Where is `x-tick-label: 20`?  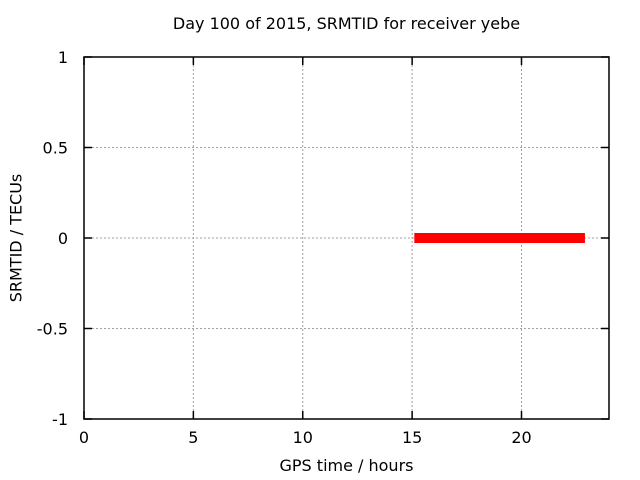
x-tick-label: 20 is located at coordinates (521, 437).